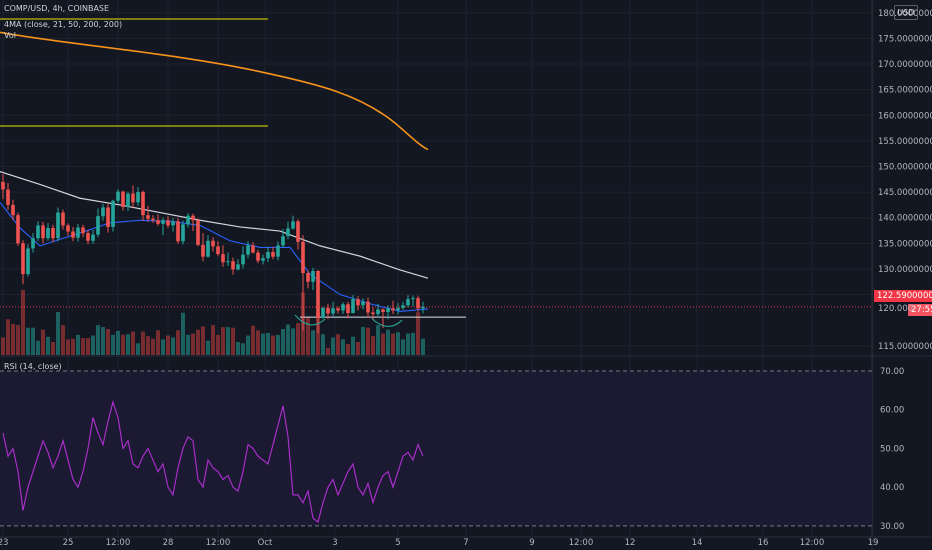 Image resolution: width=932 pixels, height=550 pixels. I want to click on rsi-axis: 70.00 60.00 50.00 40.00 30.00, so click(892, 449).